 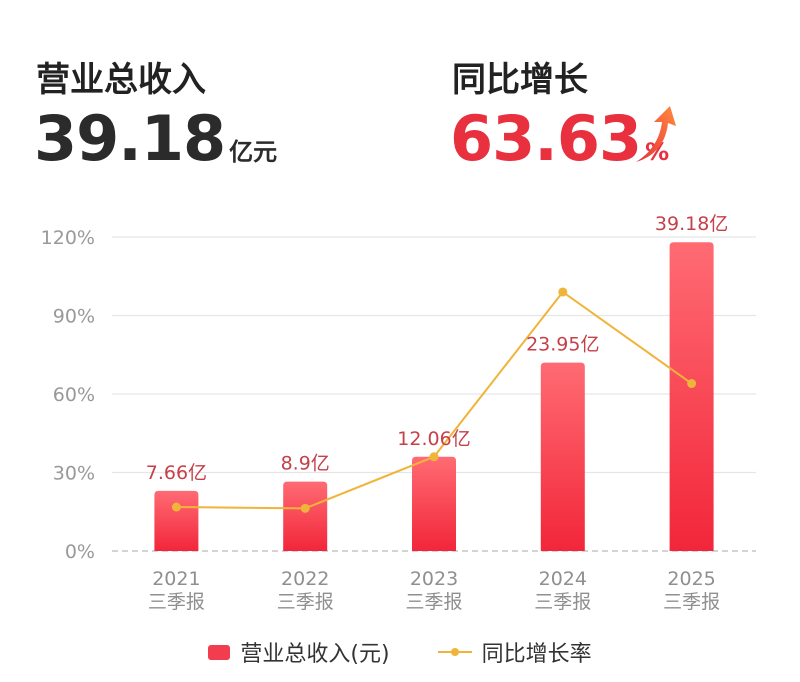 What do you see at coordinates (691, 224) in the screenshot?
I see `bar-data-label: 39.18亿` at bounding box center [691, 224].